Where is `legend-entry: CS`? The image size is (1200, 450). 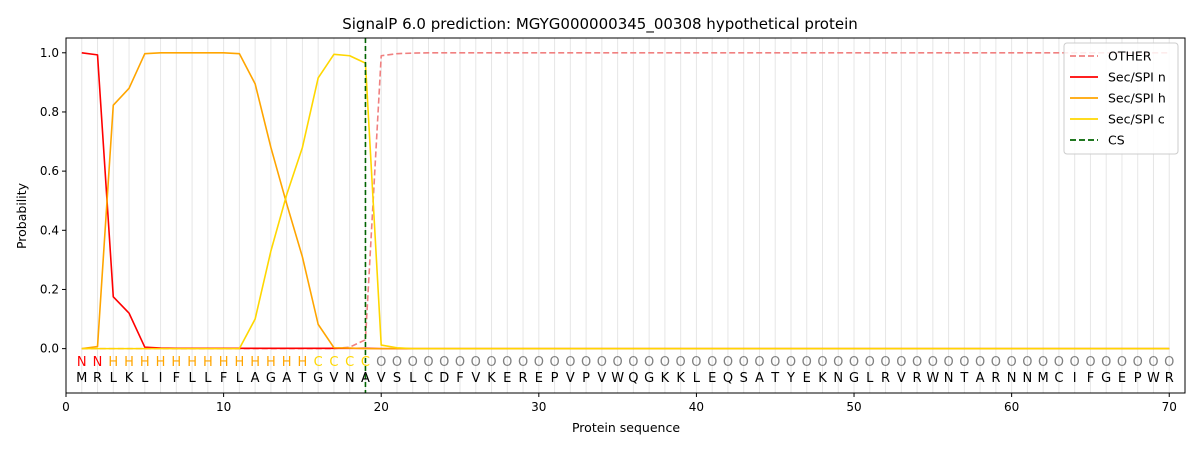
legend-entry: CS is located at coordinates (1116, 140).